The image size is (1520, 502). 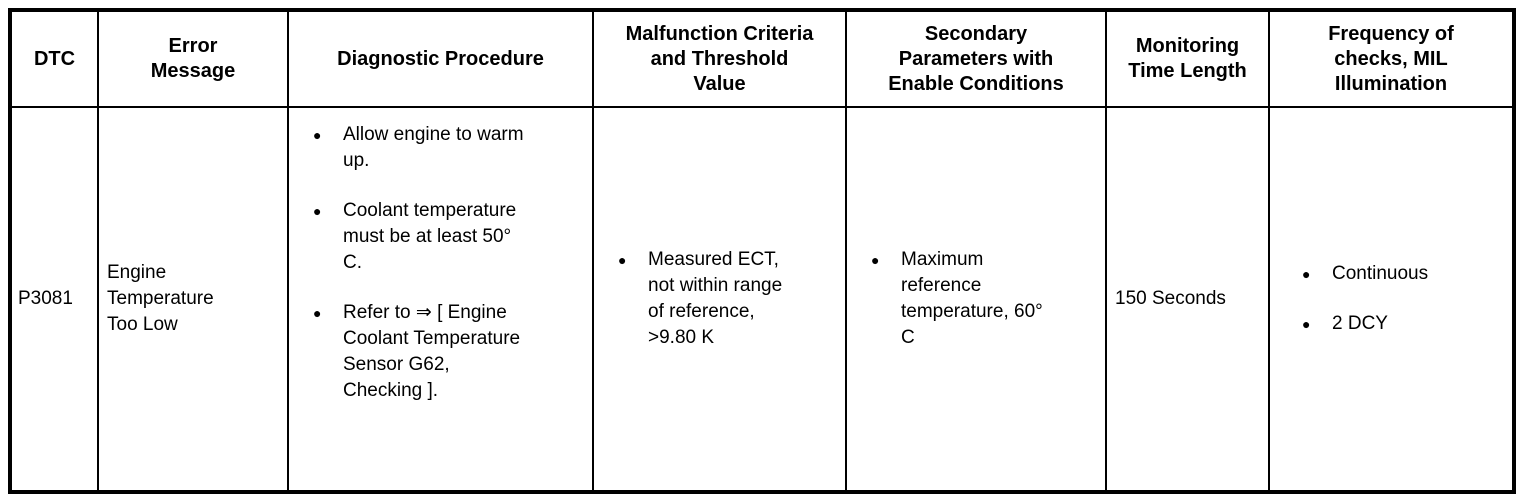 I want to click on header-label: Frequency of checks, MIL Illumination, so click(x=1391, y=58).